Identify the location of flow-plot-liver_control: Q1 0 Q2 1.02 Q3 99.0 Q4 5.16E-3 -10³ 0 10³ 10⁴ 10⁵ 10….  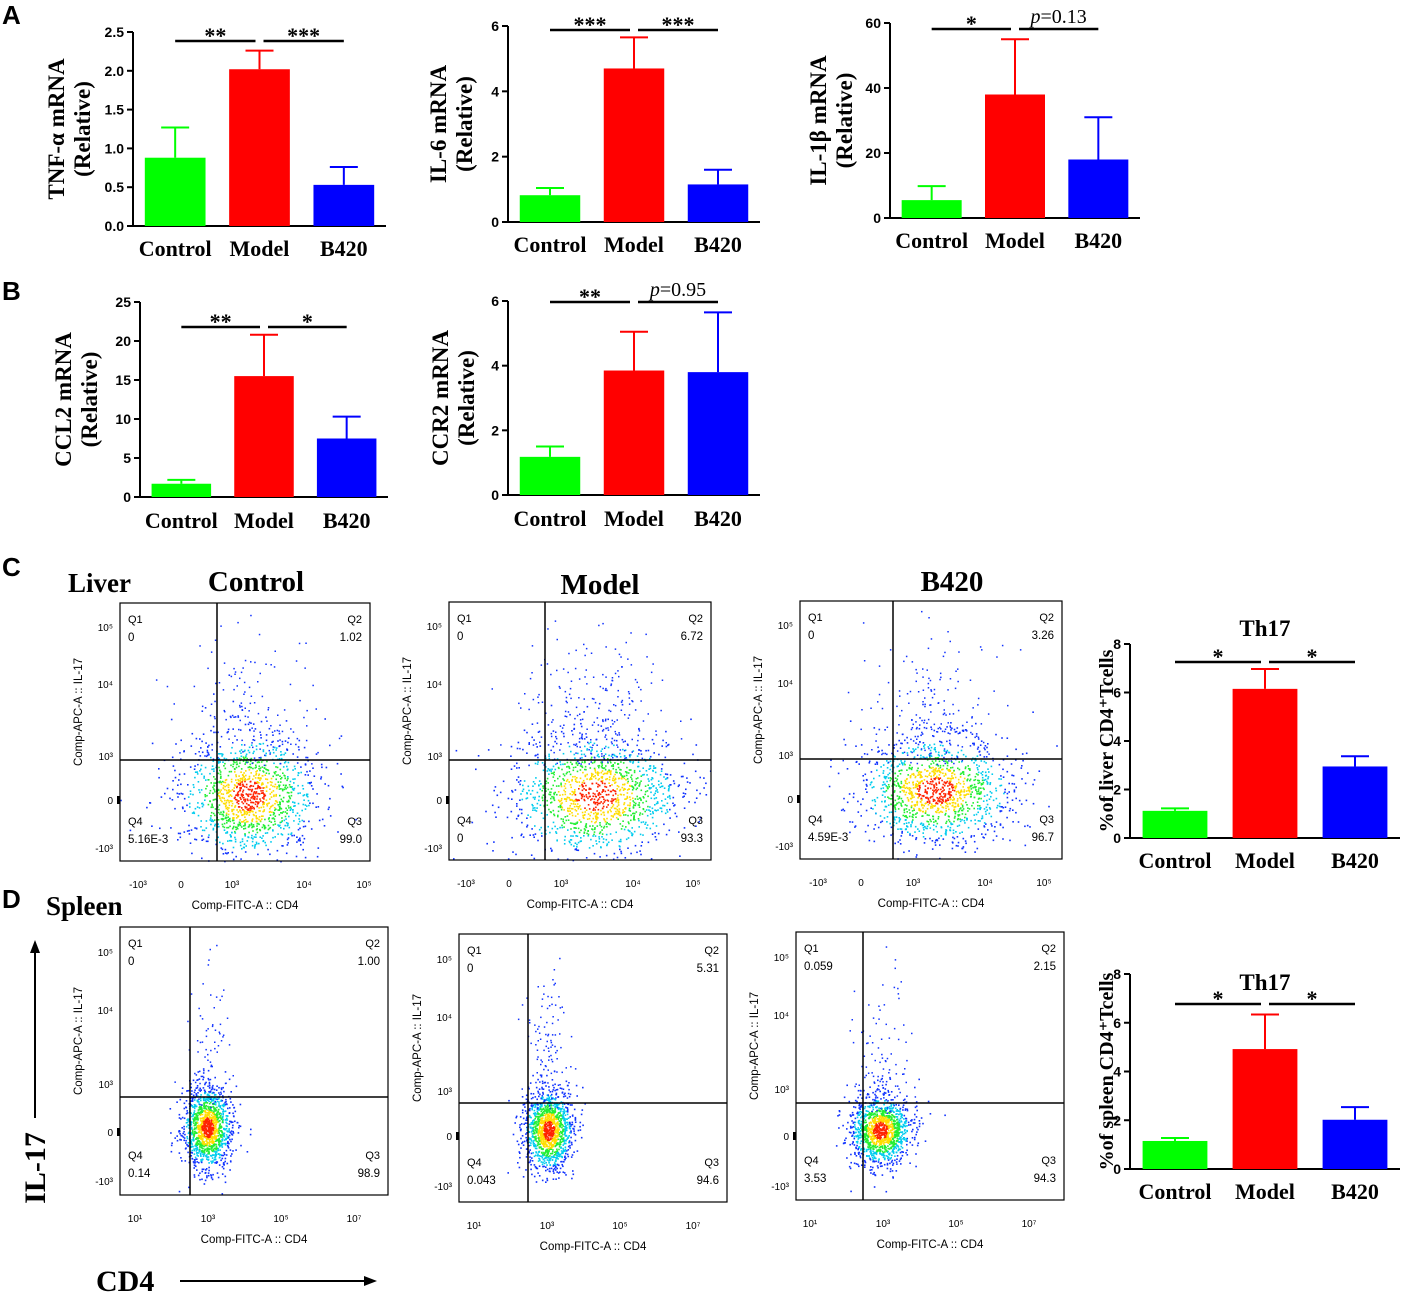
(222, 757).